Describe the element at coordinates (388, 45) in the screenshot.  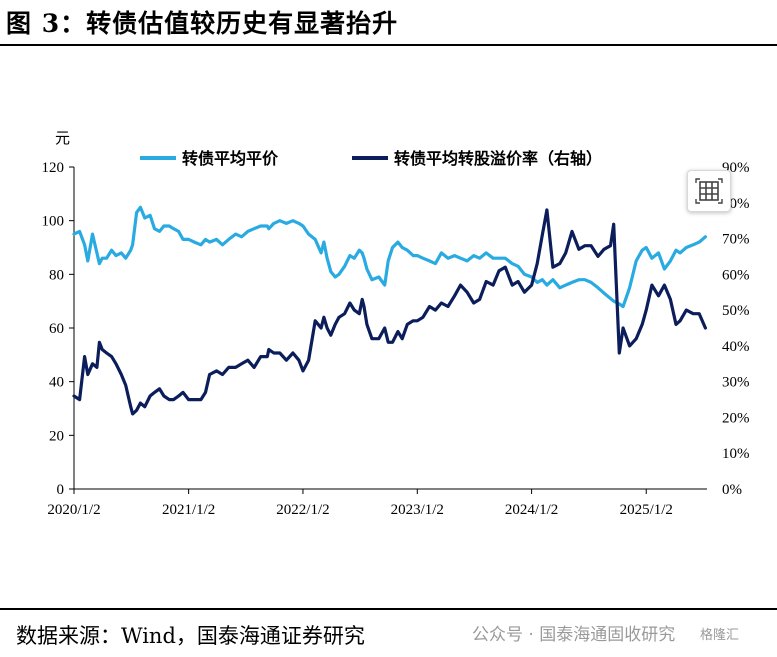
I see `title-rule` at that location.